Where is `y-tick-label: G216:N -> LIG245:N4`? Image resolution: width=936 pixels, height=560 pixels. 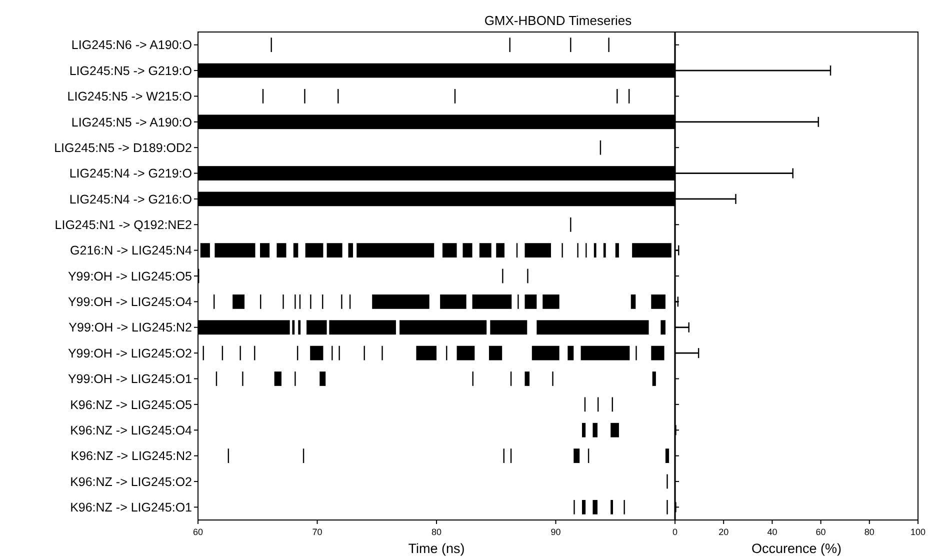
y-tick-label: G216:N -> LIG245:N4 is located at coordinates (131, 251).